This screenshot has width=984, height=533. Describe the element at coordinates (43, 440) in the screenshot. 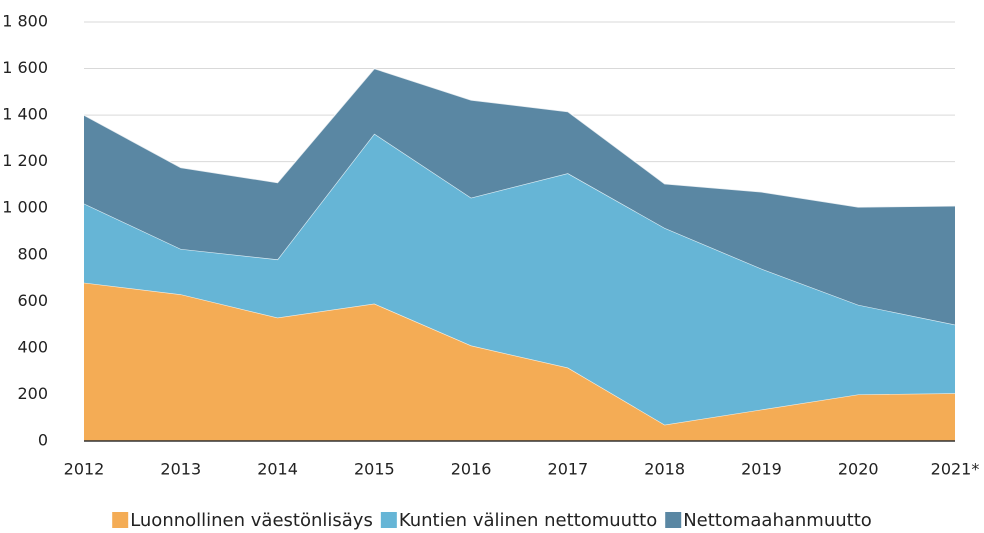

I see `y-tick-label: 0` at that location.